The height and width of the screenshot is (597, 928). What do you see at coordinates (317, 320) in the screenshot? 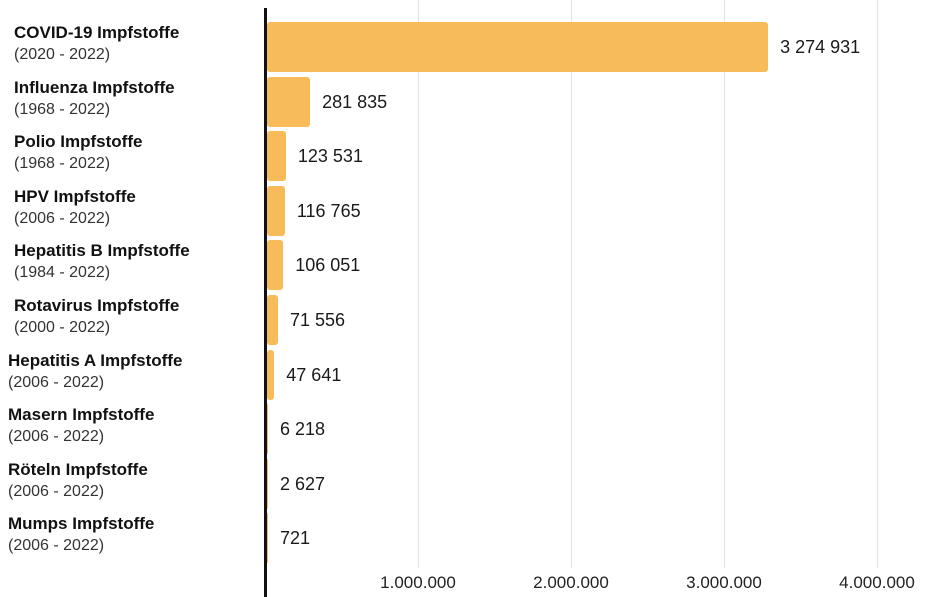
I see `value-label: 71 556` at bounding box center [317, 320].